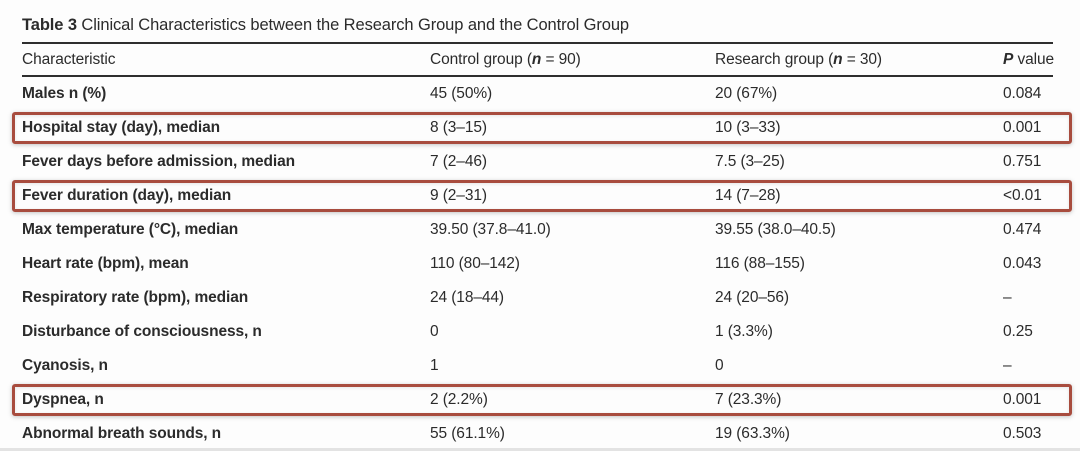  Describe the element at coordinates (542, 400) in the screenshot. I see `table-row: Dyspnea, n 2 (2.2%) 7 (23.3%) 0.001` at that location.